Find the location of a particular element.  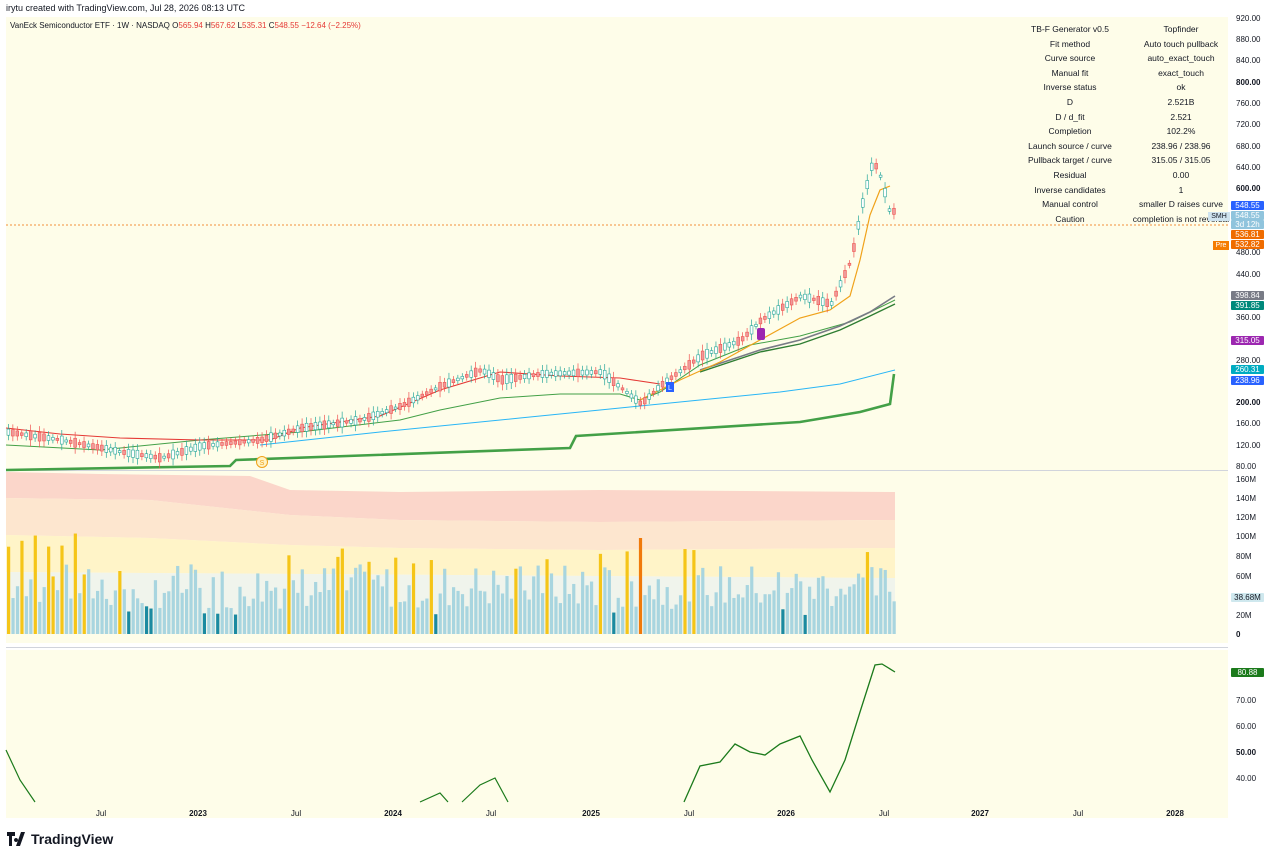

price-badge: 315.05 is located at coordinates (1247, 340).